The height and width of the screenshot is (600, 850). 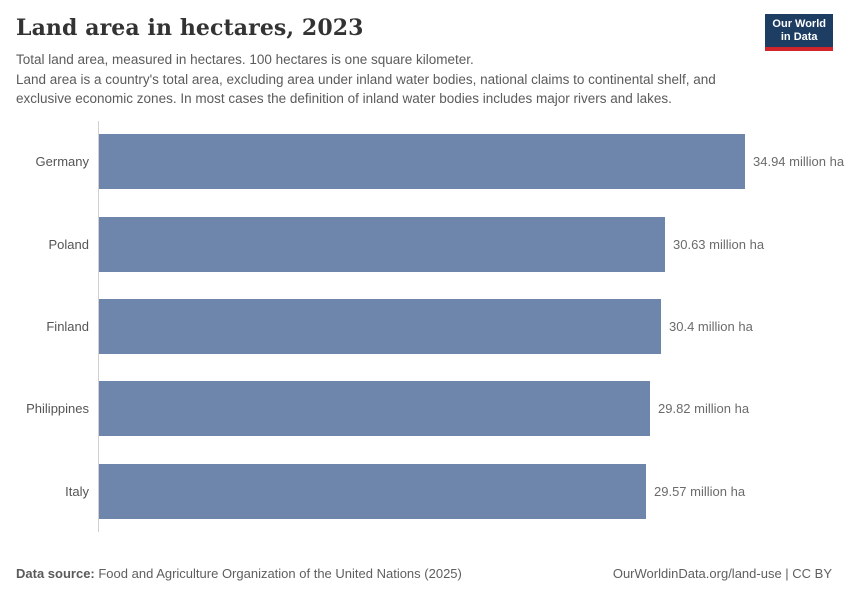 I want to click on category-label-finland: Finland, so click(x=67, y=326).